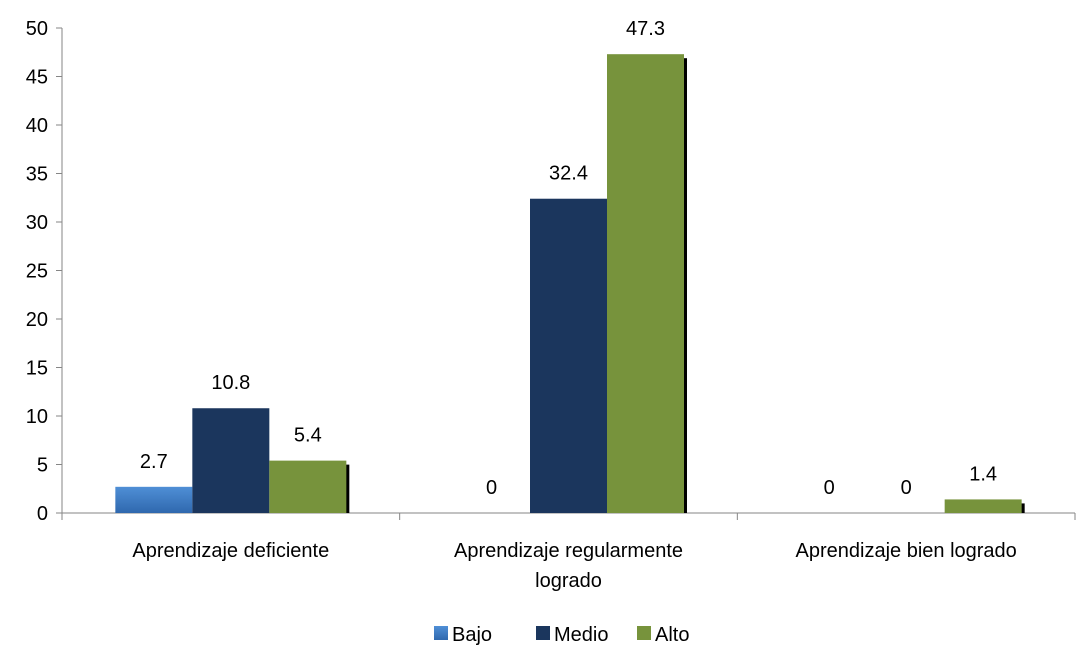 The image size is (1089, 646). What do you see at coordinates (906, 551) in the screenshot?
I see `category-label: Aprendizaje bien logrado` at bounding box center [906, 551].